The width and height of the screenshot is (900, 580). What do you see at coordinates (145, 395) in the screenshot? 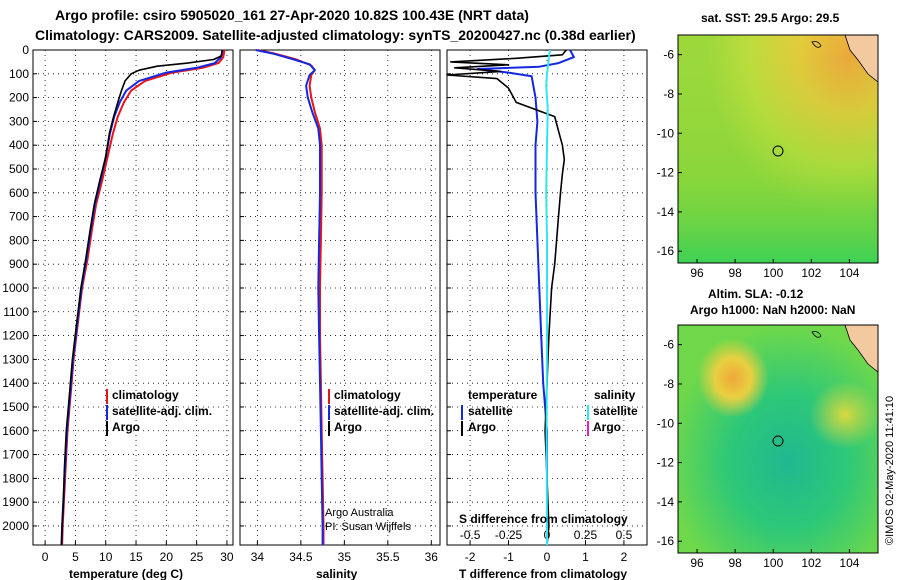
I see `legend-climatology: climatology` at bounding box center [145, 395].